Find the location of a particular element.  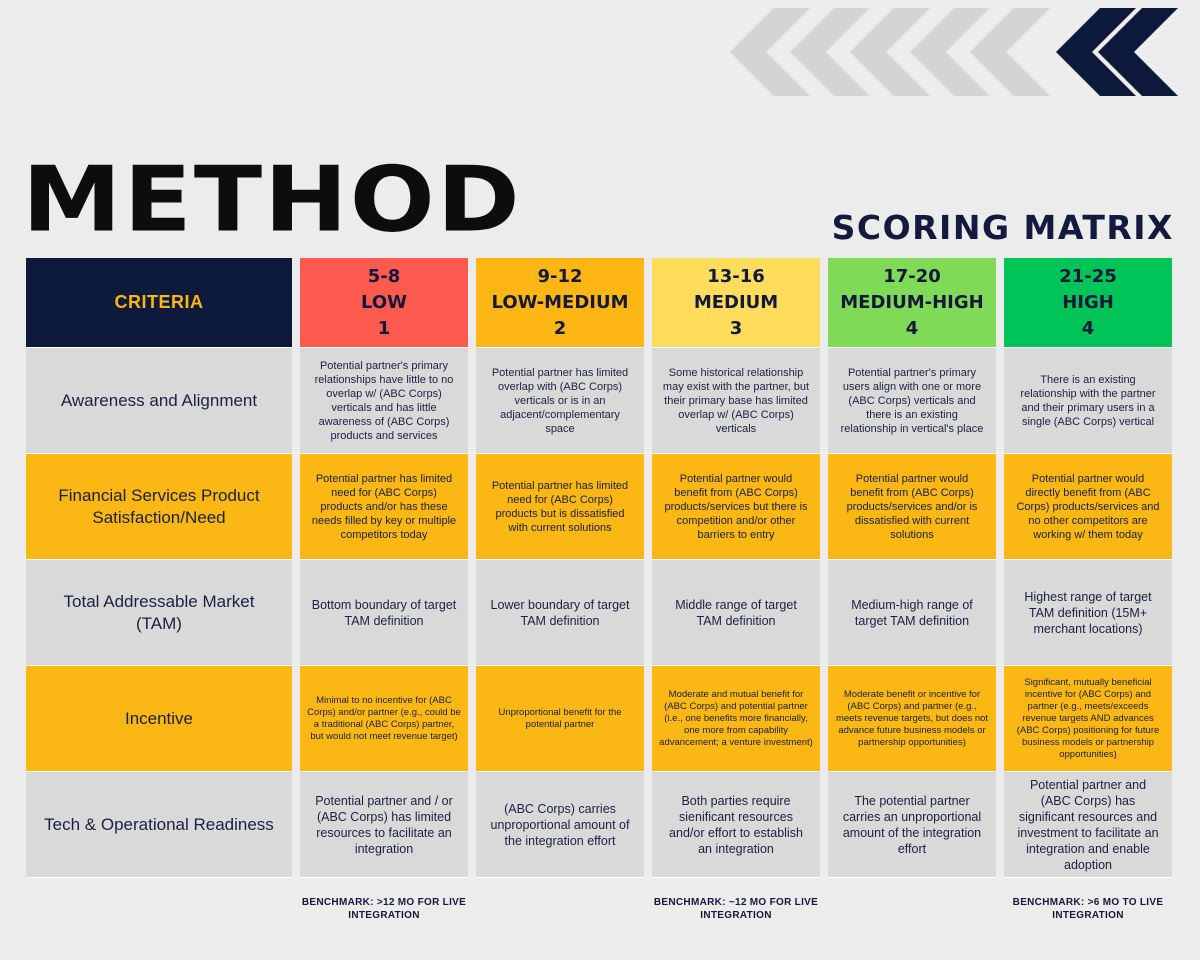

level-header-medium: 13-16 MEDIUM 3 is located at coordinates (736, 303).